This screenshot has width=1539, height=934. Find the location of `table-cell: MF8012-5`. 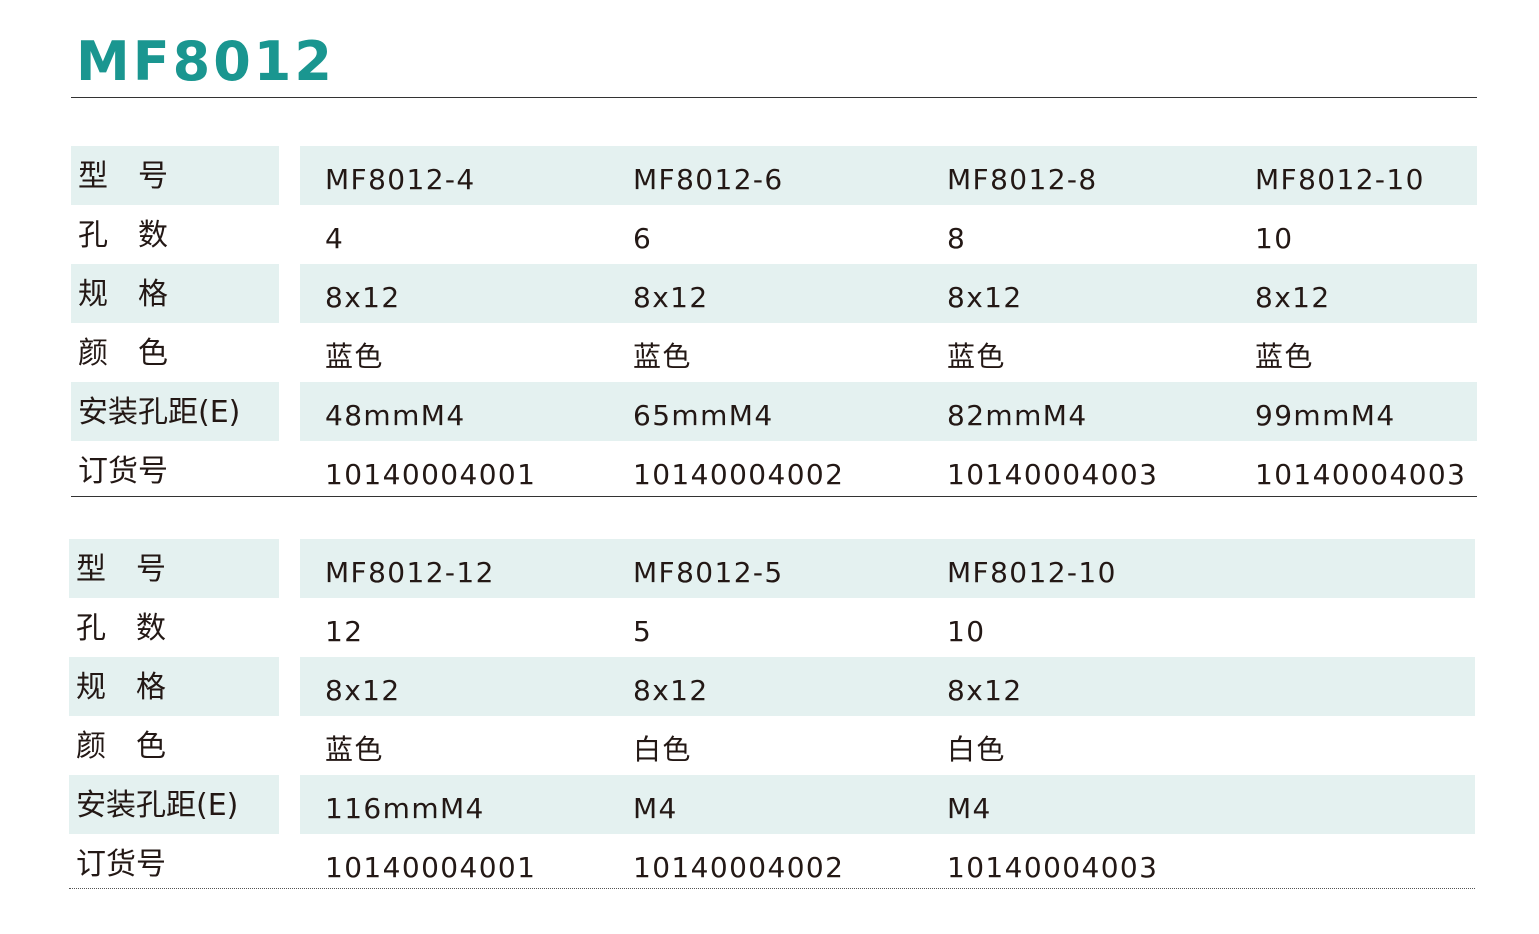

table-cell: MF8012-5 is located at coordinates (708, 572).